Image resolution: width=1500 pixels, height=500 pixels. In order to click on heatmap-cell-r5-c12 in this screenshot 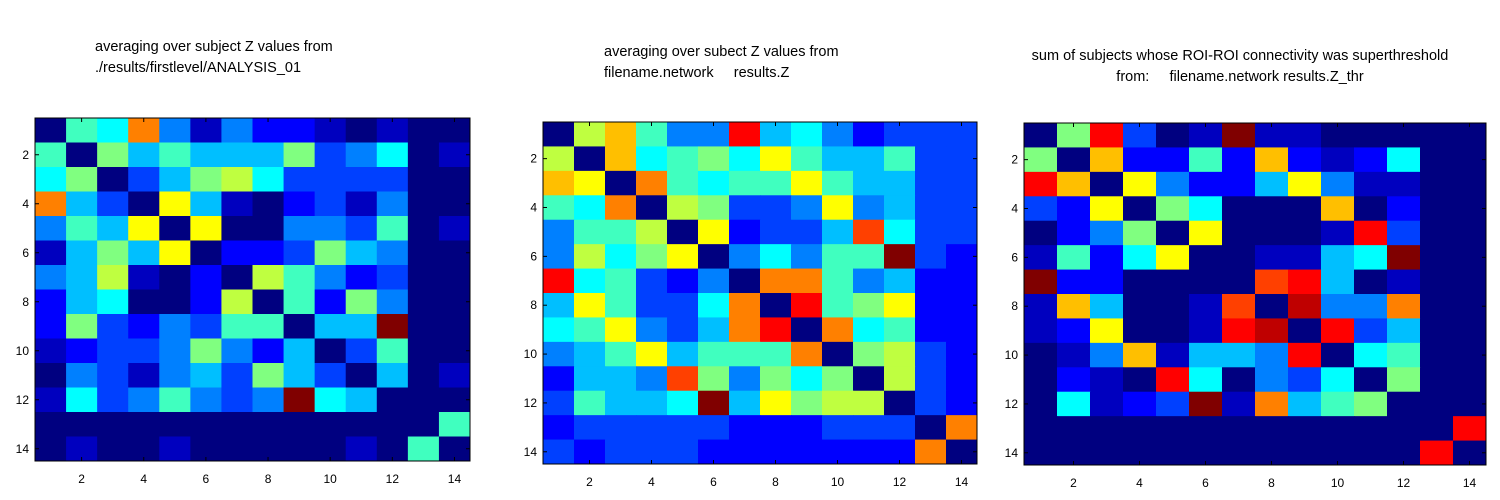, I will do `click(392, 228)`.